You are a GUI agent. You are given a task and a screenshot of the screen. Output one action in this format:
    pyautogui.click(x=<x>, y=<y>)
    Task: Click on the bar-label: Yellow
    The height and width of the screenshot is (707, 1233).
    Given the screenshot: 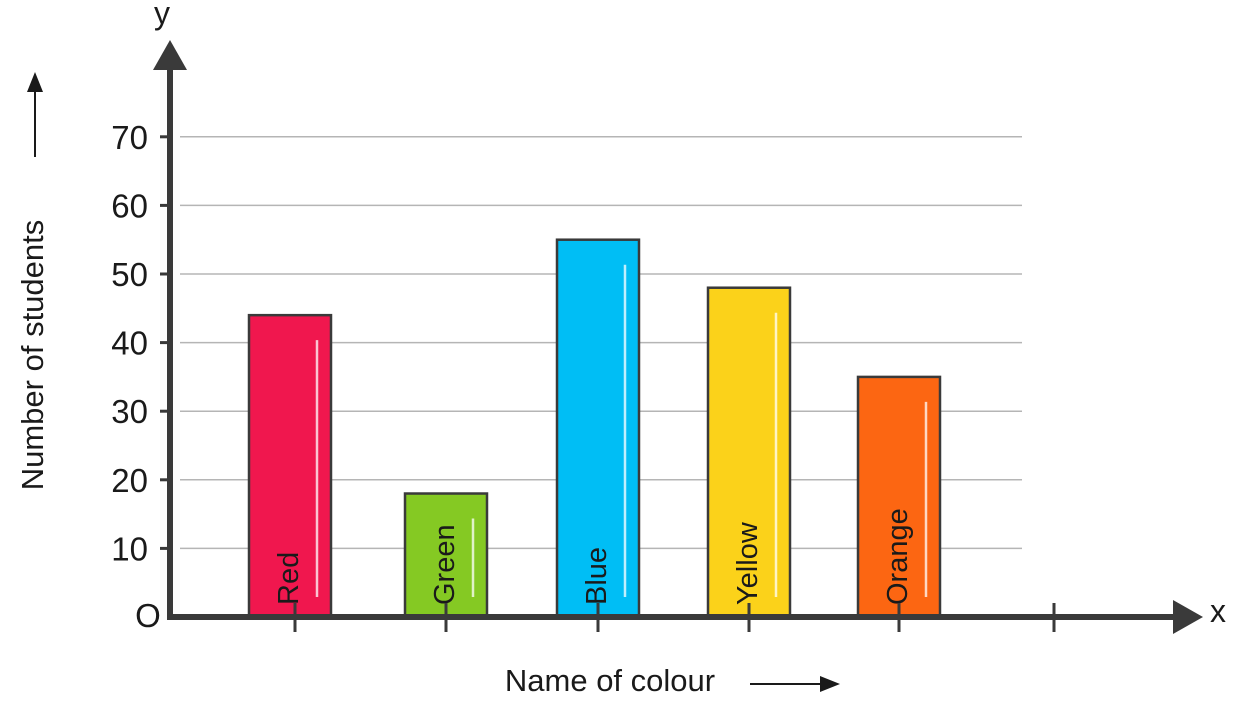 What is the action you would take?
    pyautogui.click(x=748, y=563)
    